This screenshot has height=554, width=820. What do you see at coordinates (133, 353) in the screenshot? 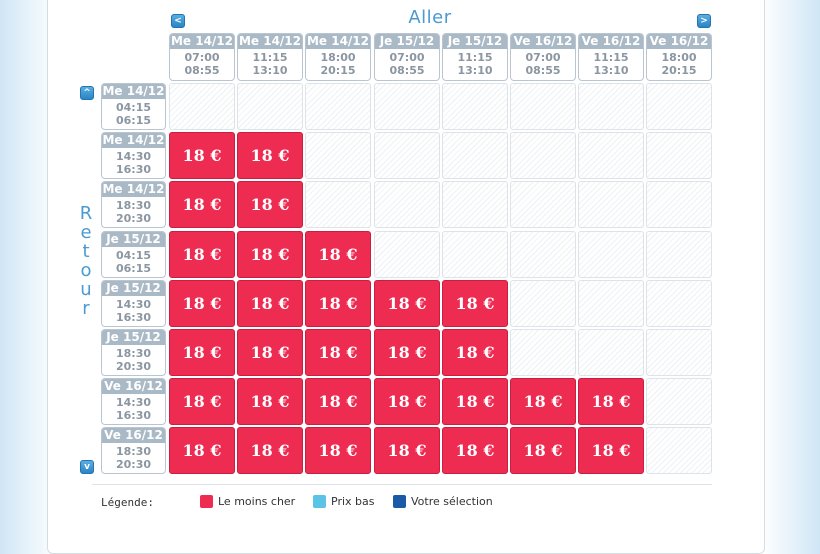
I see `row-depart-time: 18:30` at bounding box center [133, 353].